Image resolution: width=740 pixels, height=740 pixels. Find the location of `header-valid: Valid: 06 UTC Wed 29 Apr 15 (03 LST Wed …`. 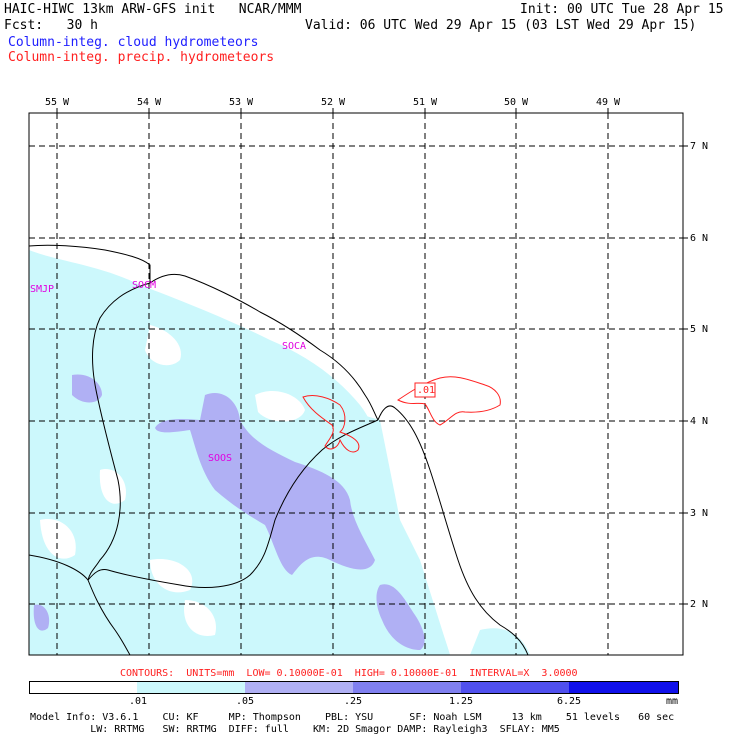

header-valid: Valid: 06 UTC Wed 29 Apr 15 (03 LST Wed … is located at coordinates (501, 25).